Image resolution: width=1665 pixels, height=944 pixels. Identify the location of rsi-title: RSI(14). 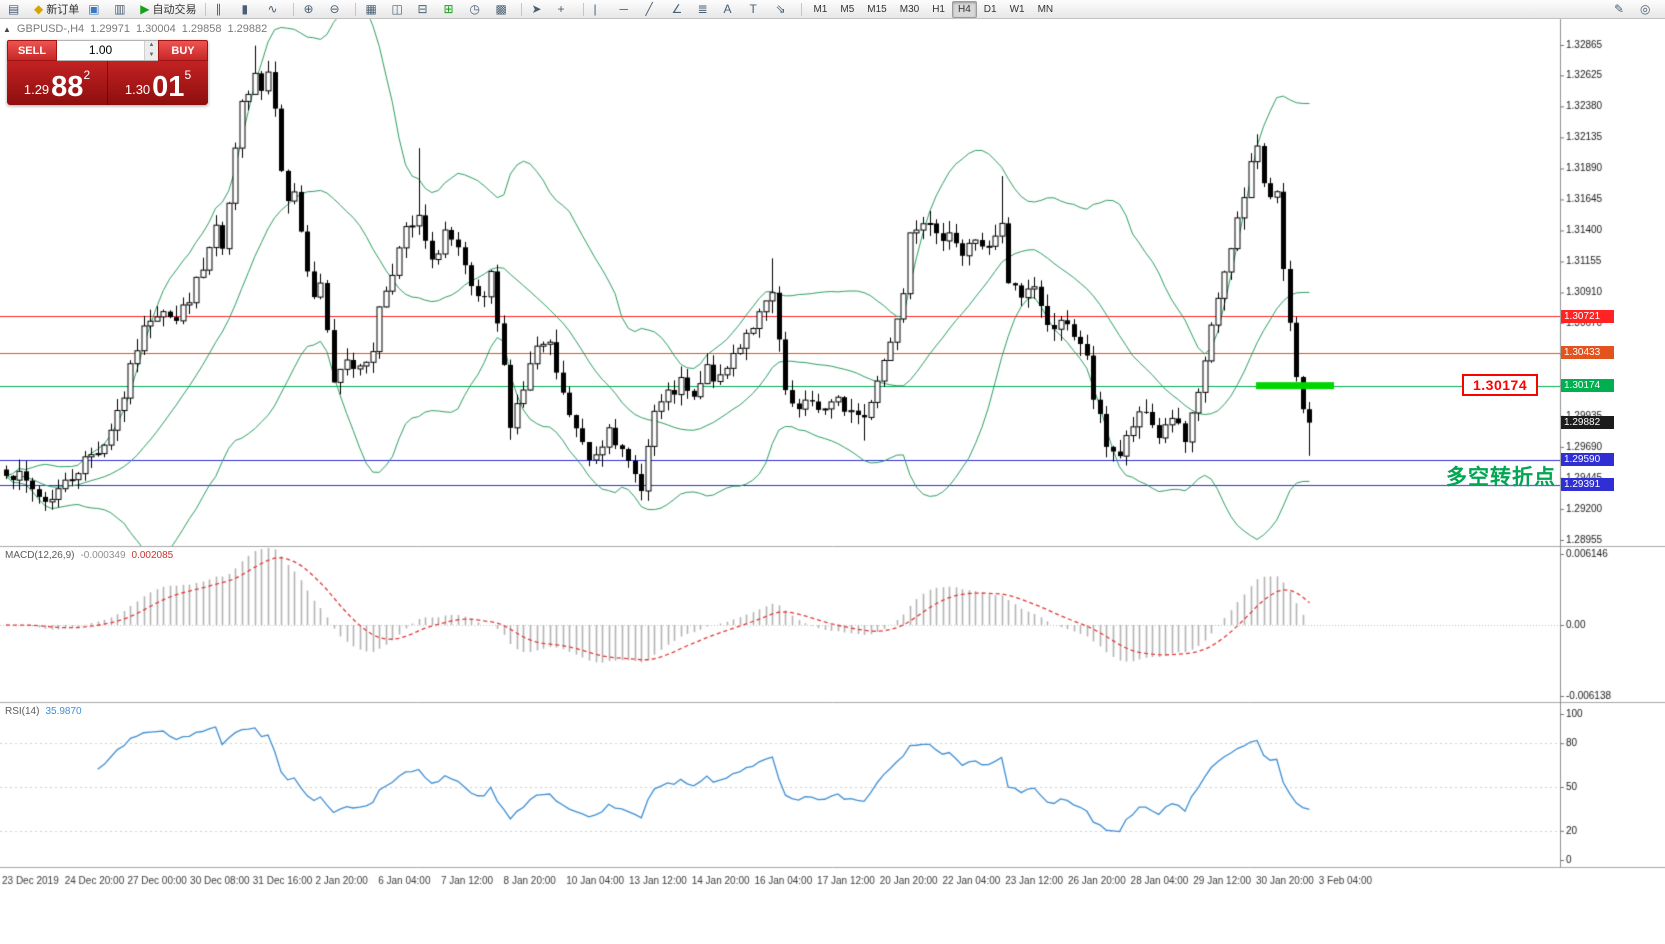
(22, 711).